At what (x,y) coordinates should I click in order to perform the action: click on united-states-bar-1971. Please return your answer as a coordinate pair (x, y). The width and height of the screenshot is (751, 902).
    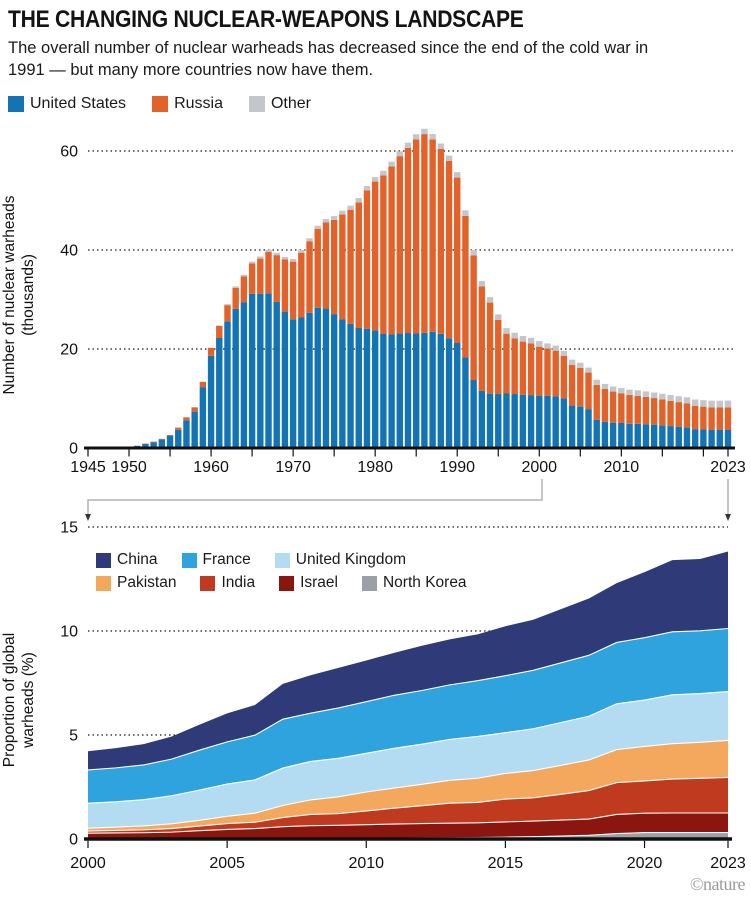
    Looking at the image, I should click on (301, 382).